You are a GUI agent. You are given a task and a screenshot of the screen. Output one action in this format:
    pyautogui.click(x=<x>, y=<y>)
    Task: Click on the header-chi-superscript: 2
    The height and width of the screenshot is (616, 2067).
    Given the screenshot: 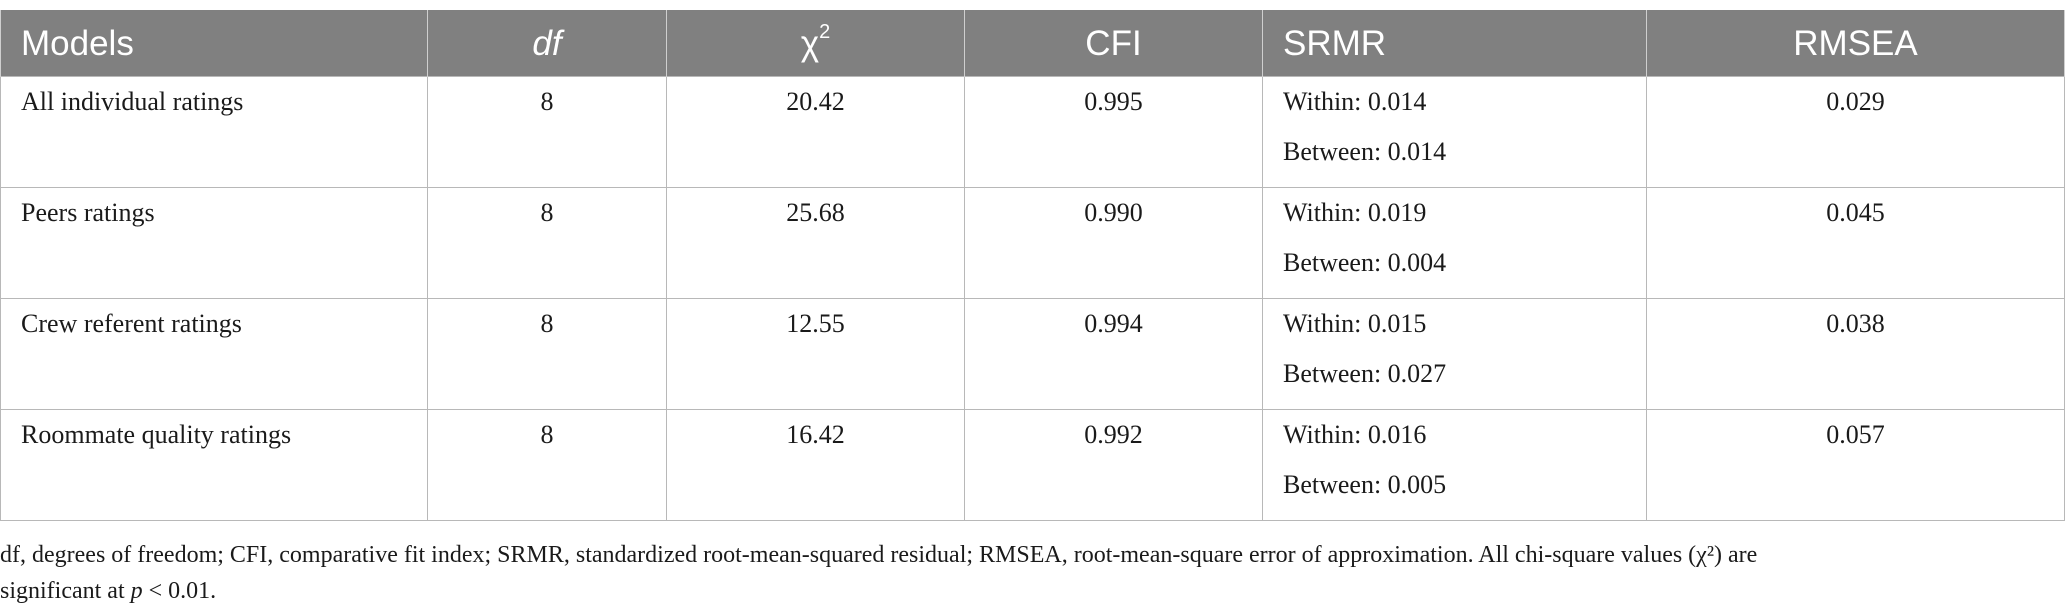 What is the action you would take?
    pyautogui.click(x=825, y=31)
    